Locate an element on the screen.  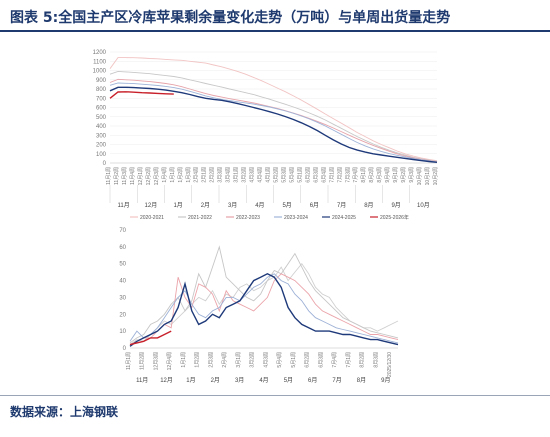
chart-1-x-tick-label: 4月4周 is located at coordinates (261, 175).